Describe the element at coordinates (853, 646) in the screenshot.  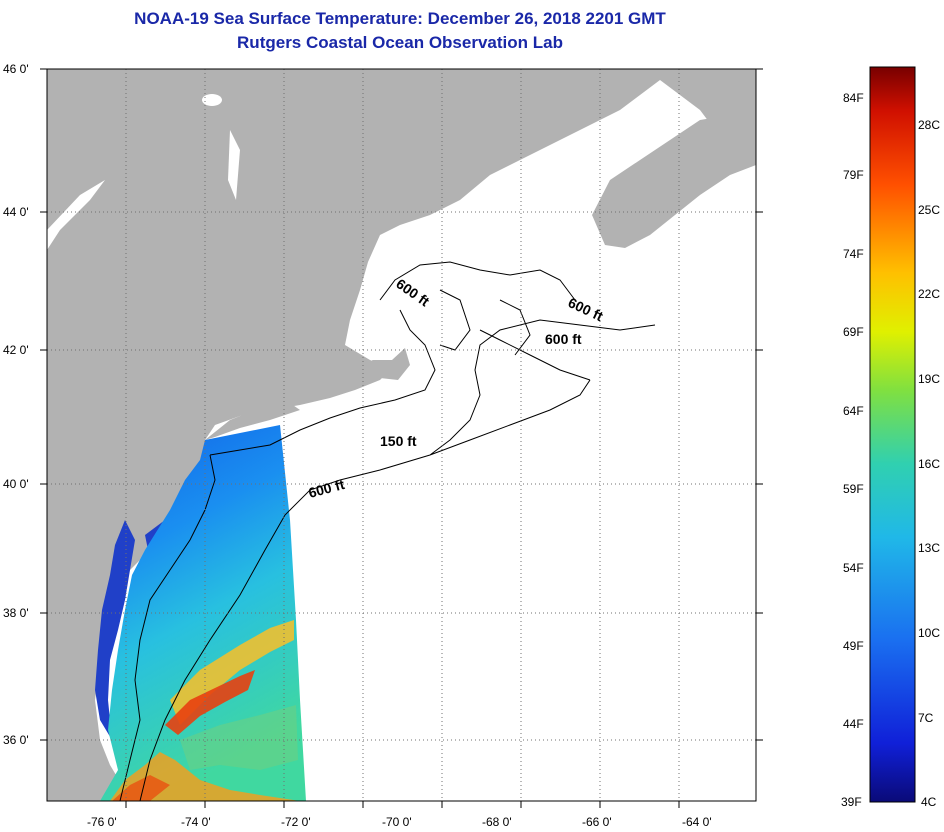
I see `colorbar-label-f: 49F` at that location.